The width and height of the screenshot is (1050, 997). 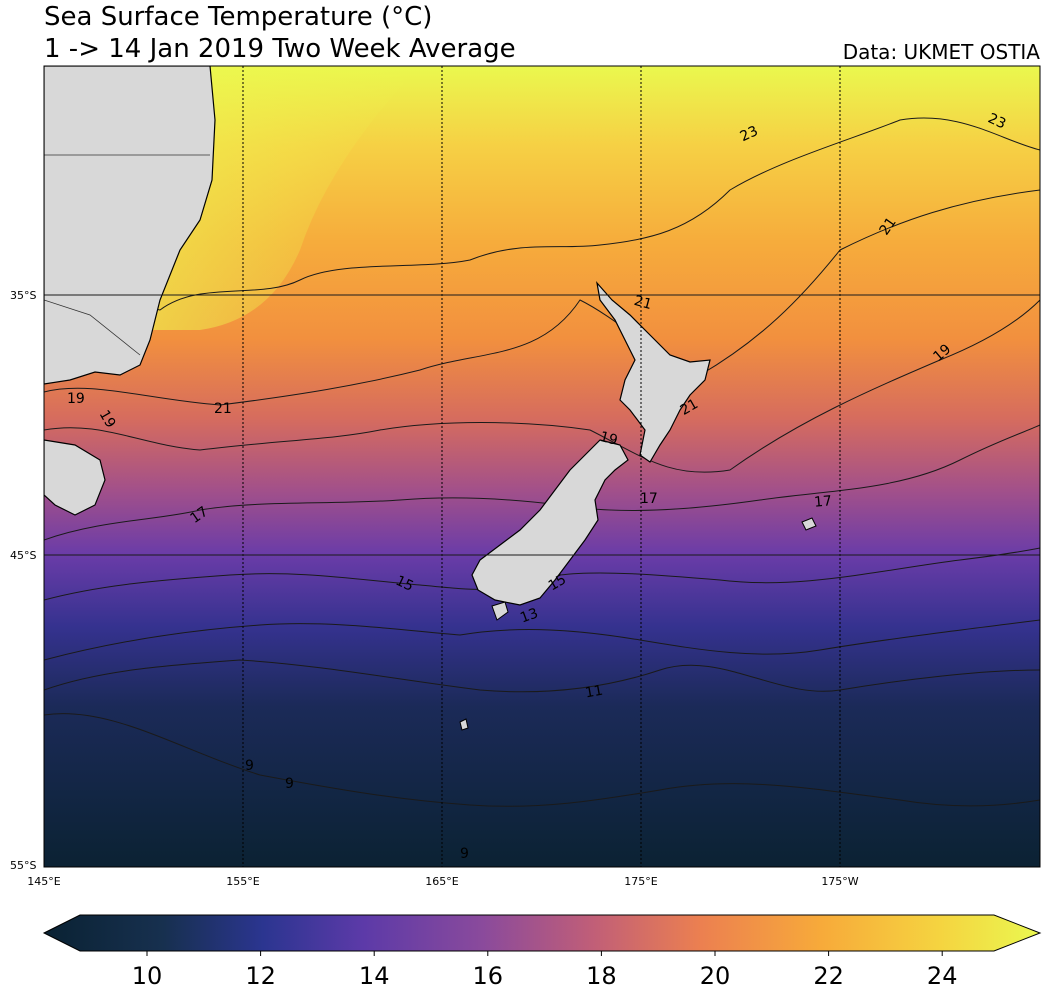 I want to click on nz-south-island, so click(x=550, y=522).